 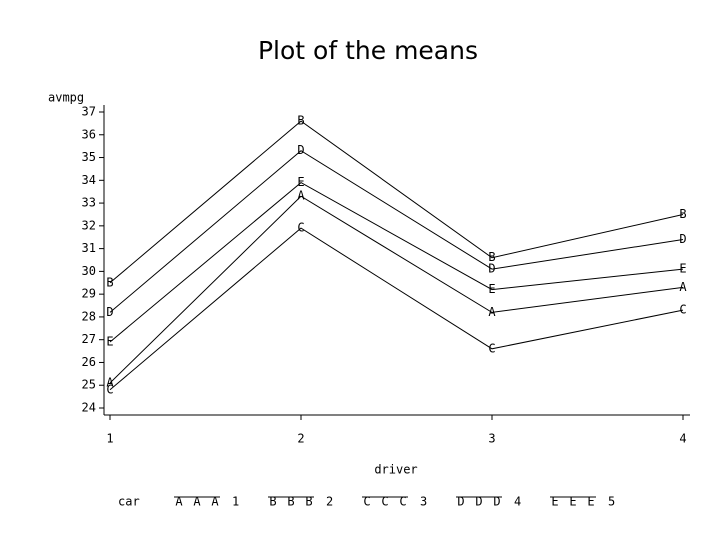 I want to click on y-tick-label: 32, so click(x=89, y=225).